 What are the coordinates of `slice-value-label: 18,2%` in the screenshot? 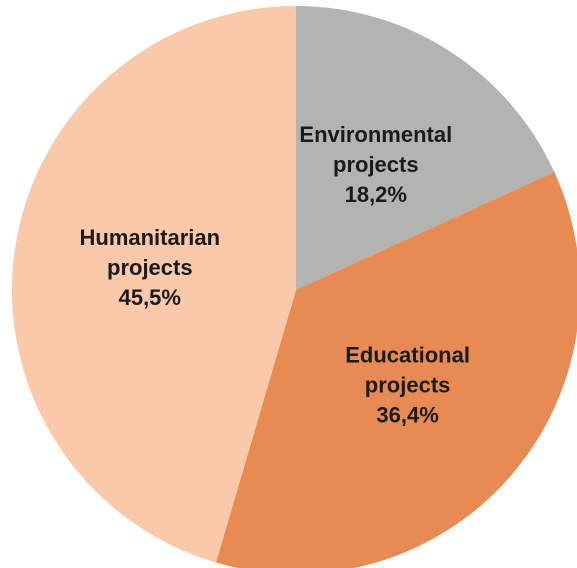 It's located at (376, 194).